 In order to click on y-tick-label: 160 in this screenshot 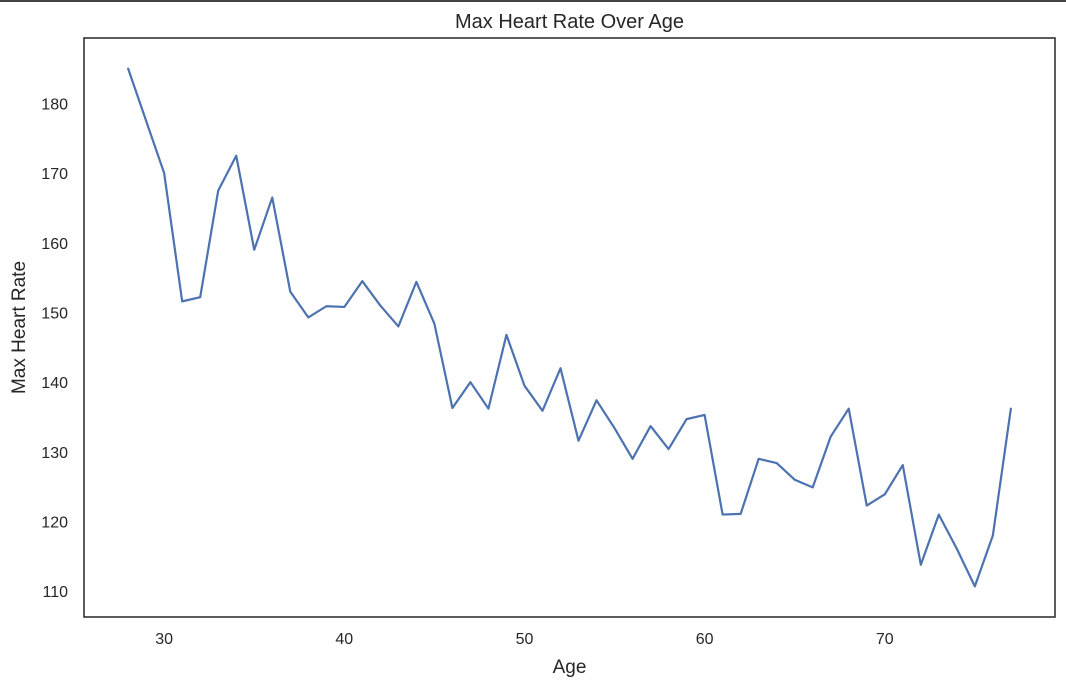, I will do `click(54, 244)`.